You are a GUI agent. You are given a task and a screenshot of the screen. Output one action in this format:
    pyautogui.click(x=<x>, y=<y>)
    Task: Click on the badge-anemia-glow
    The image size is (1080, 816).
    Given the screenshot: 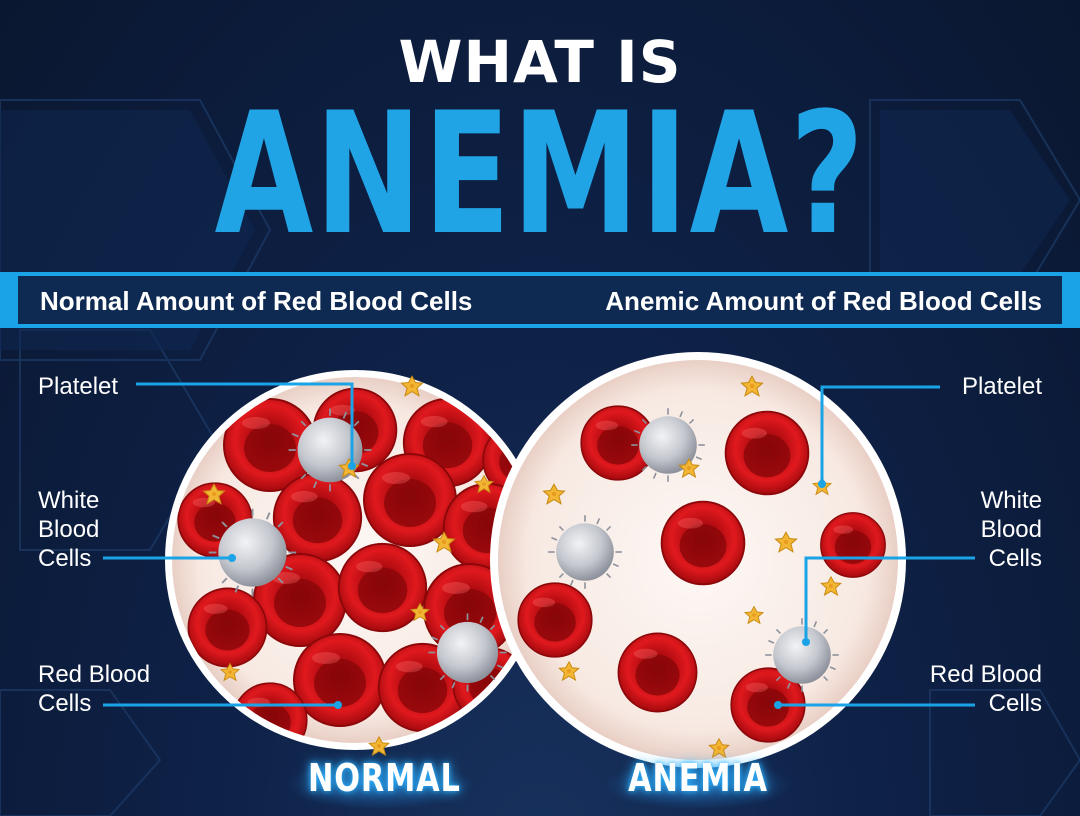 What is the action you would take?
    pyautogui.click(x=698, y=785)
    